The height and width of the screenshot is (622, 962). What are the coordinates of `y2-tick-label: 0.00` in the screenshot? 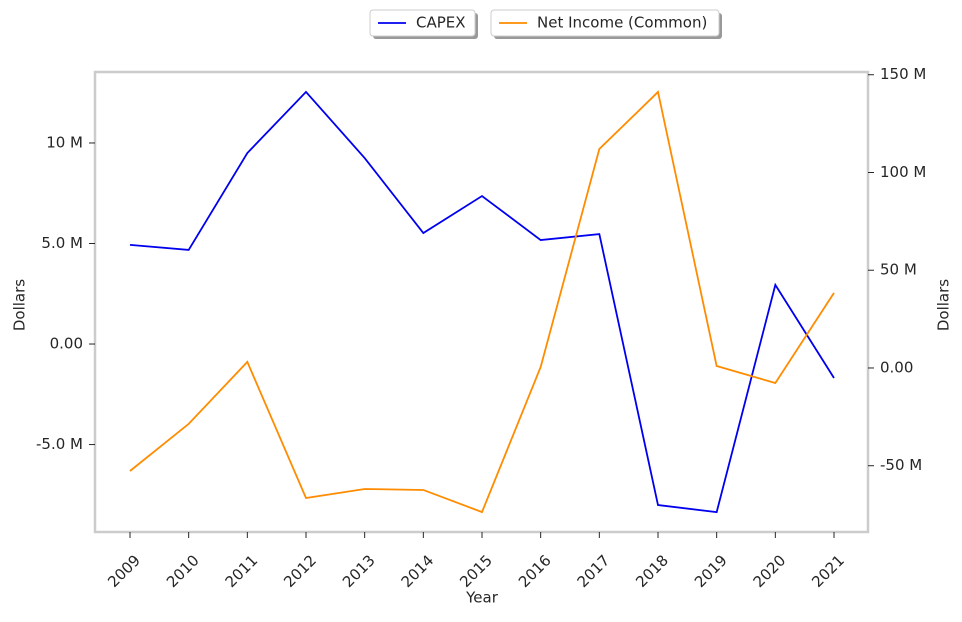 It's located at (896, 367).